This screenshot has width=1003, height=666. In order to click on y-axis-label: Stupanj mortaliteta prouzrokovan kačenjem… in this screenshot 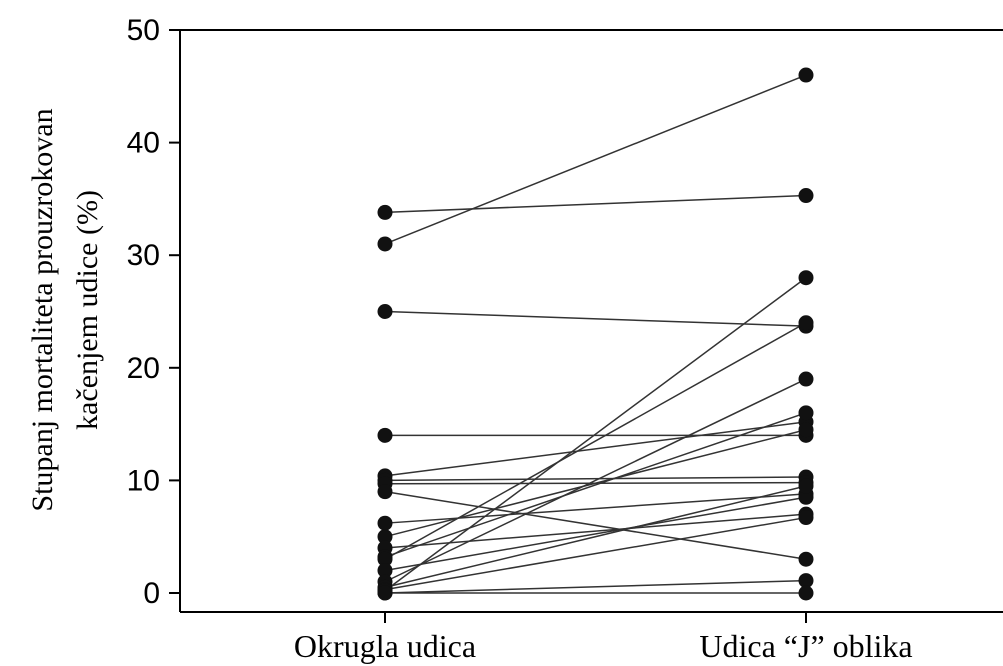, I will do `click(65, 309)`.